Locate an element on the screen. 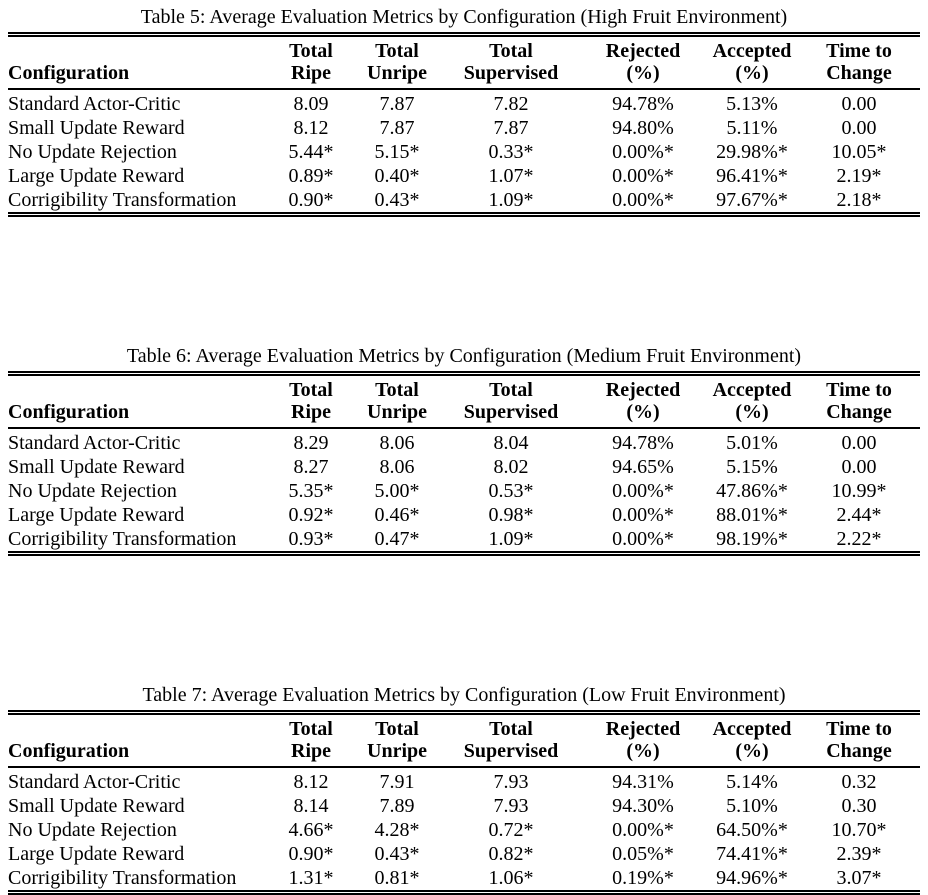 Image resolution: width=928 pixels, height=895 pixels. value-cell-total-supervised: 7.87 is located at coordinates (511, 128).